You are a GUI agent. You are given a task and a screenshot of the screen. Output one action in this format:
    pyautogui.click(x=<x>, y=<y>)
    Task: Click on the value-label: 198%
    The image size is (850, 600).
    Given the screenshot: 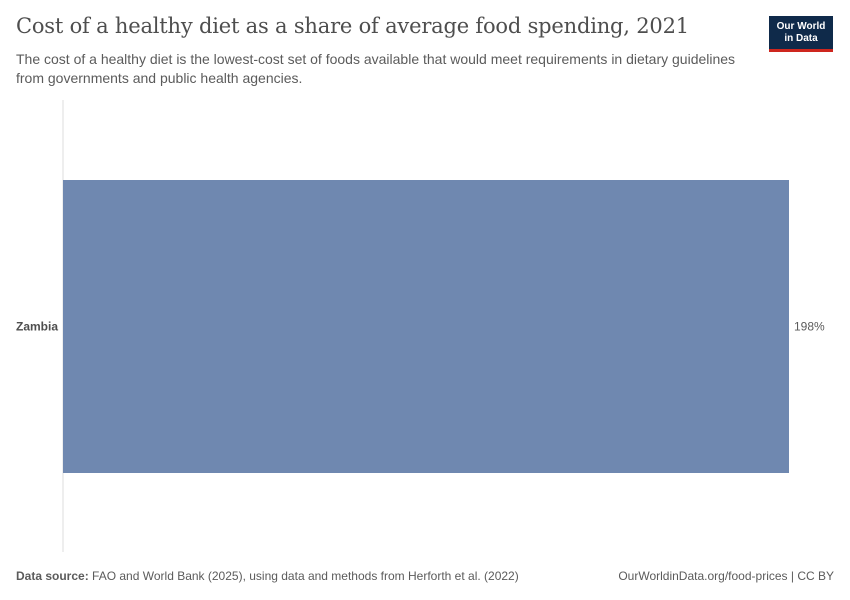 What is the action you would take?
    pyautogui.click(x=809, y=327)
    